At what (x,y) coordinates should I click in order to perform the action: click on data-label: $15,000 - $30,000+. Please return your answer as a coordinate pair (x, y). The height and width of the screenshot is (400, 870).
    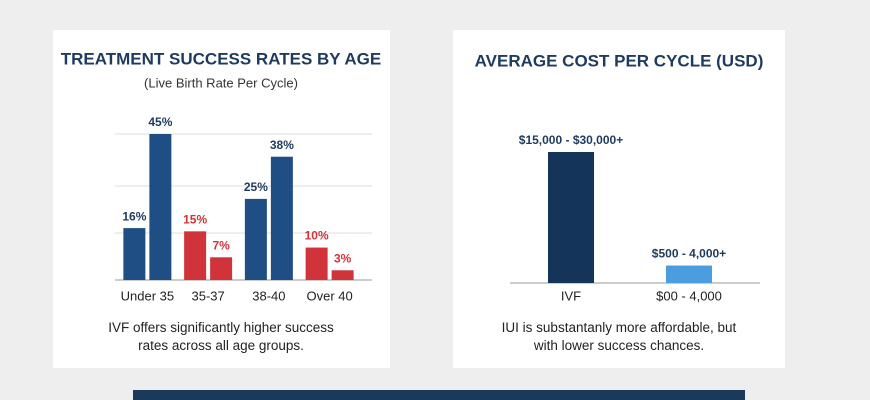
    Looking at the image, I should click on (571, 140).